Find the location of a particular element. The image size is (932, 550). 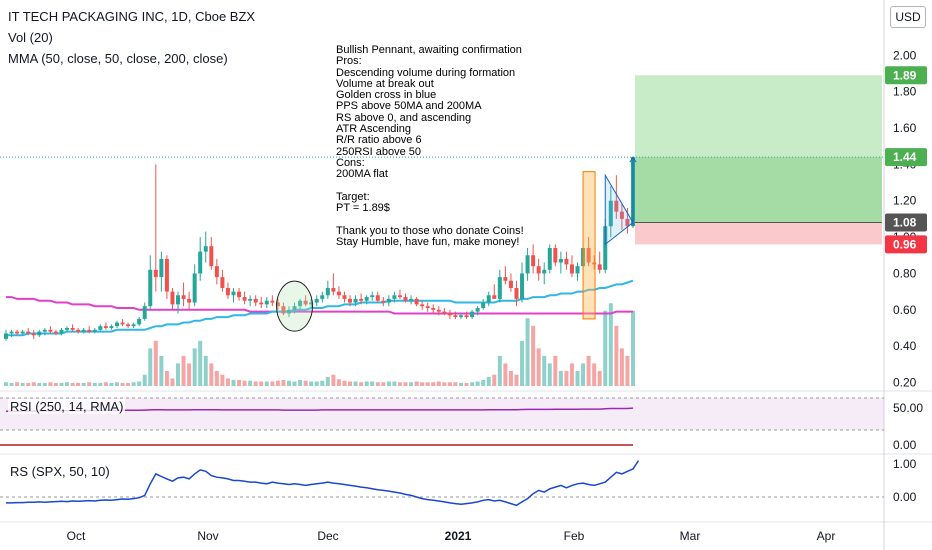

currency-button: USD is located at coordinates (908, 17).